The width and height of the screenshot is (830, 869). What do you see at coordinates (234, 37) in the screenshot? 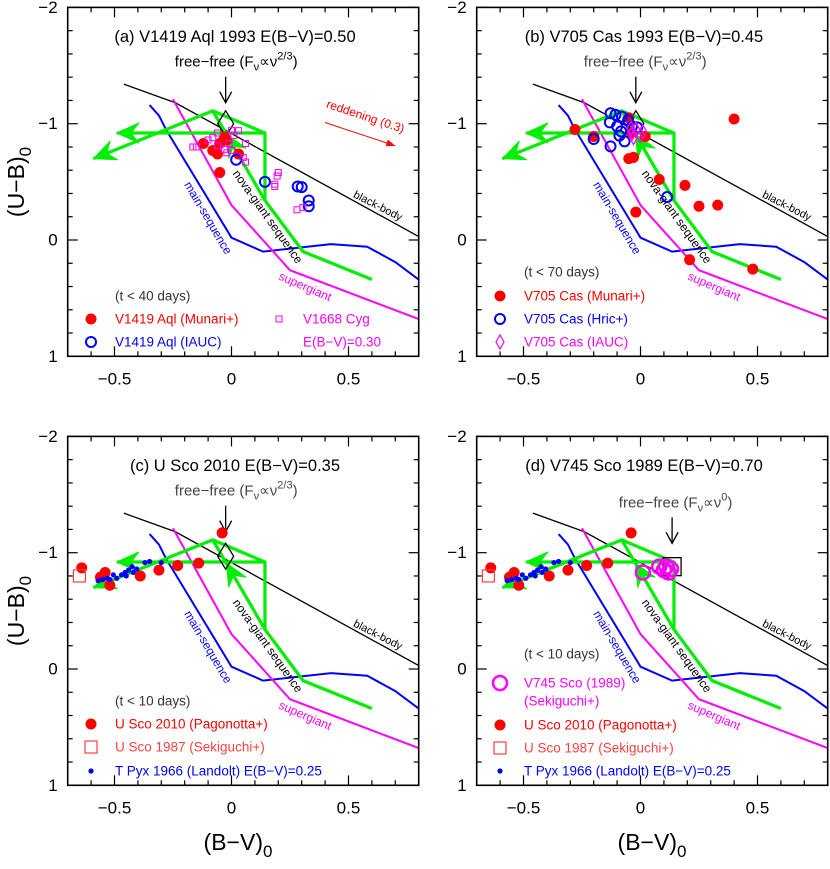
I see `panel-title: (a) V1419 Aql 1993 E(B−V)=0.50` at bounding box center [234, 37].